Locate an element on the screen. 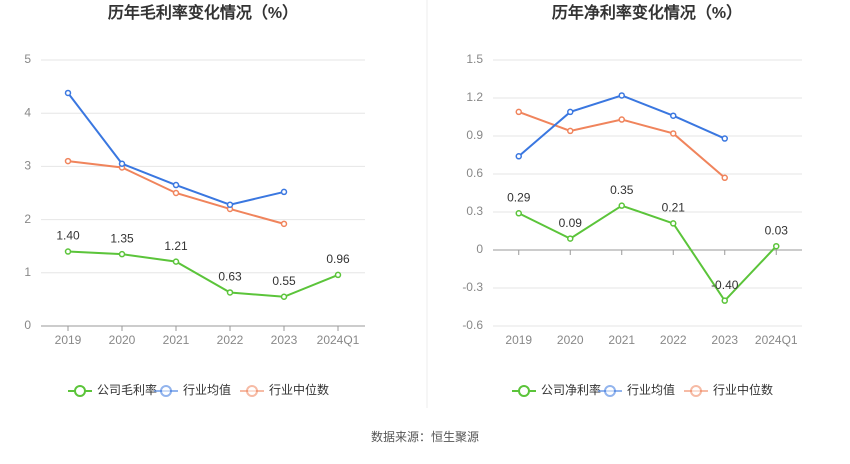  y-tick-label: 1.5 is located at coordinates (474, 59).